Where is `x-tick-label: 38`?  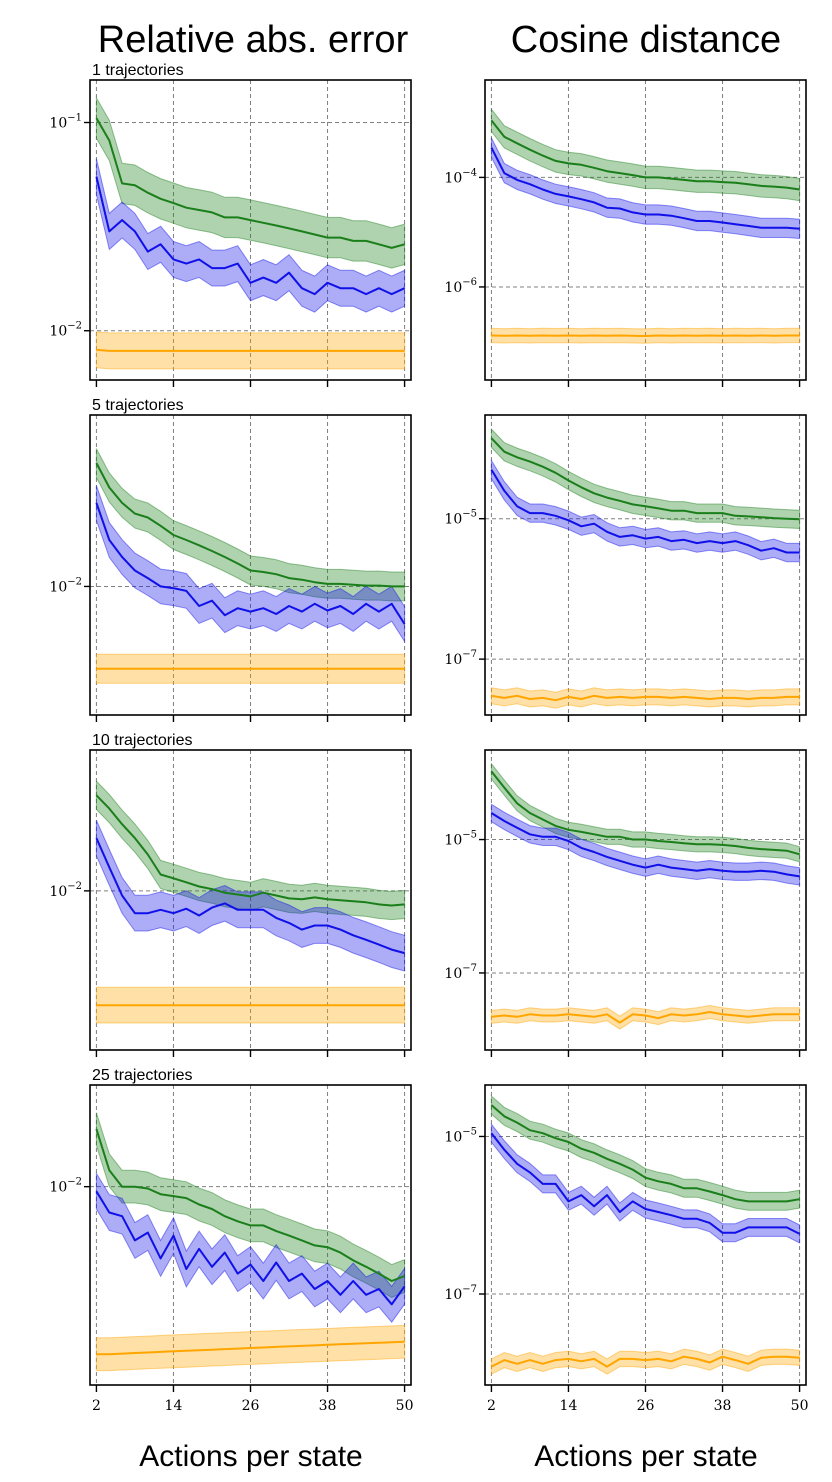 x-tick-label: 38 is located at coordinates (723, 1406).